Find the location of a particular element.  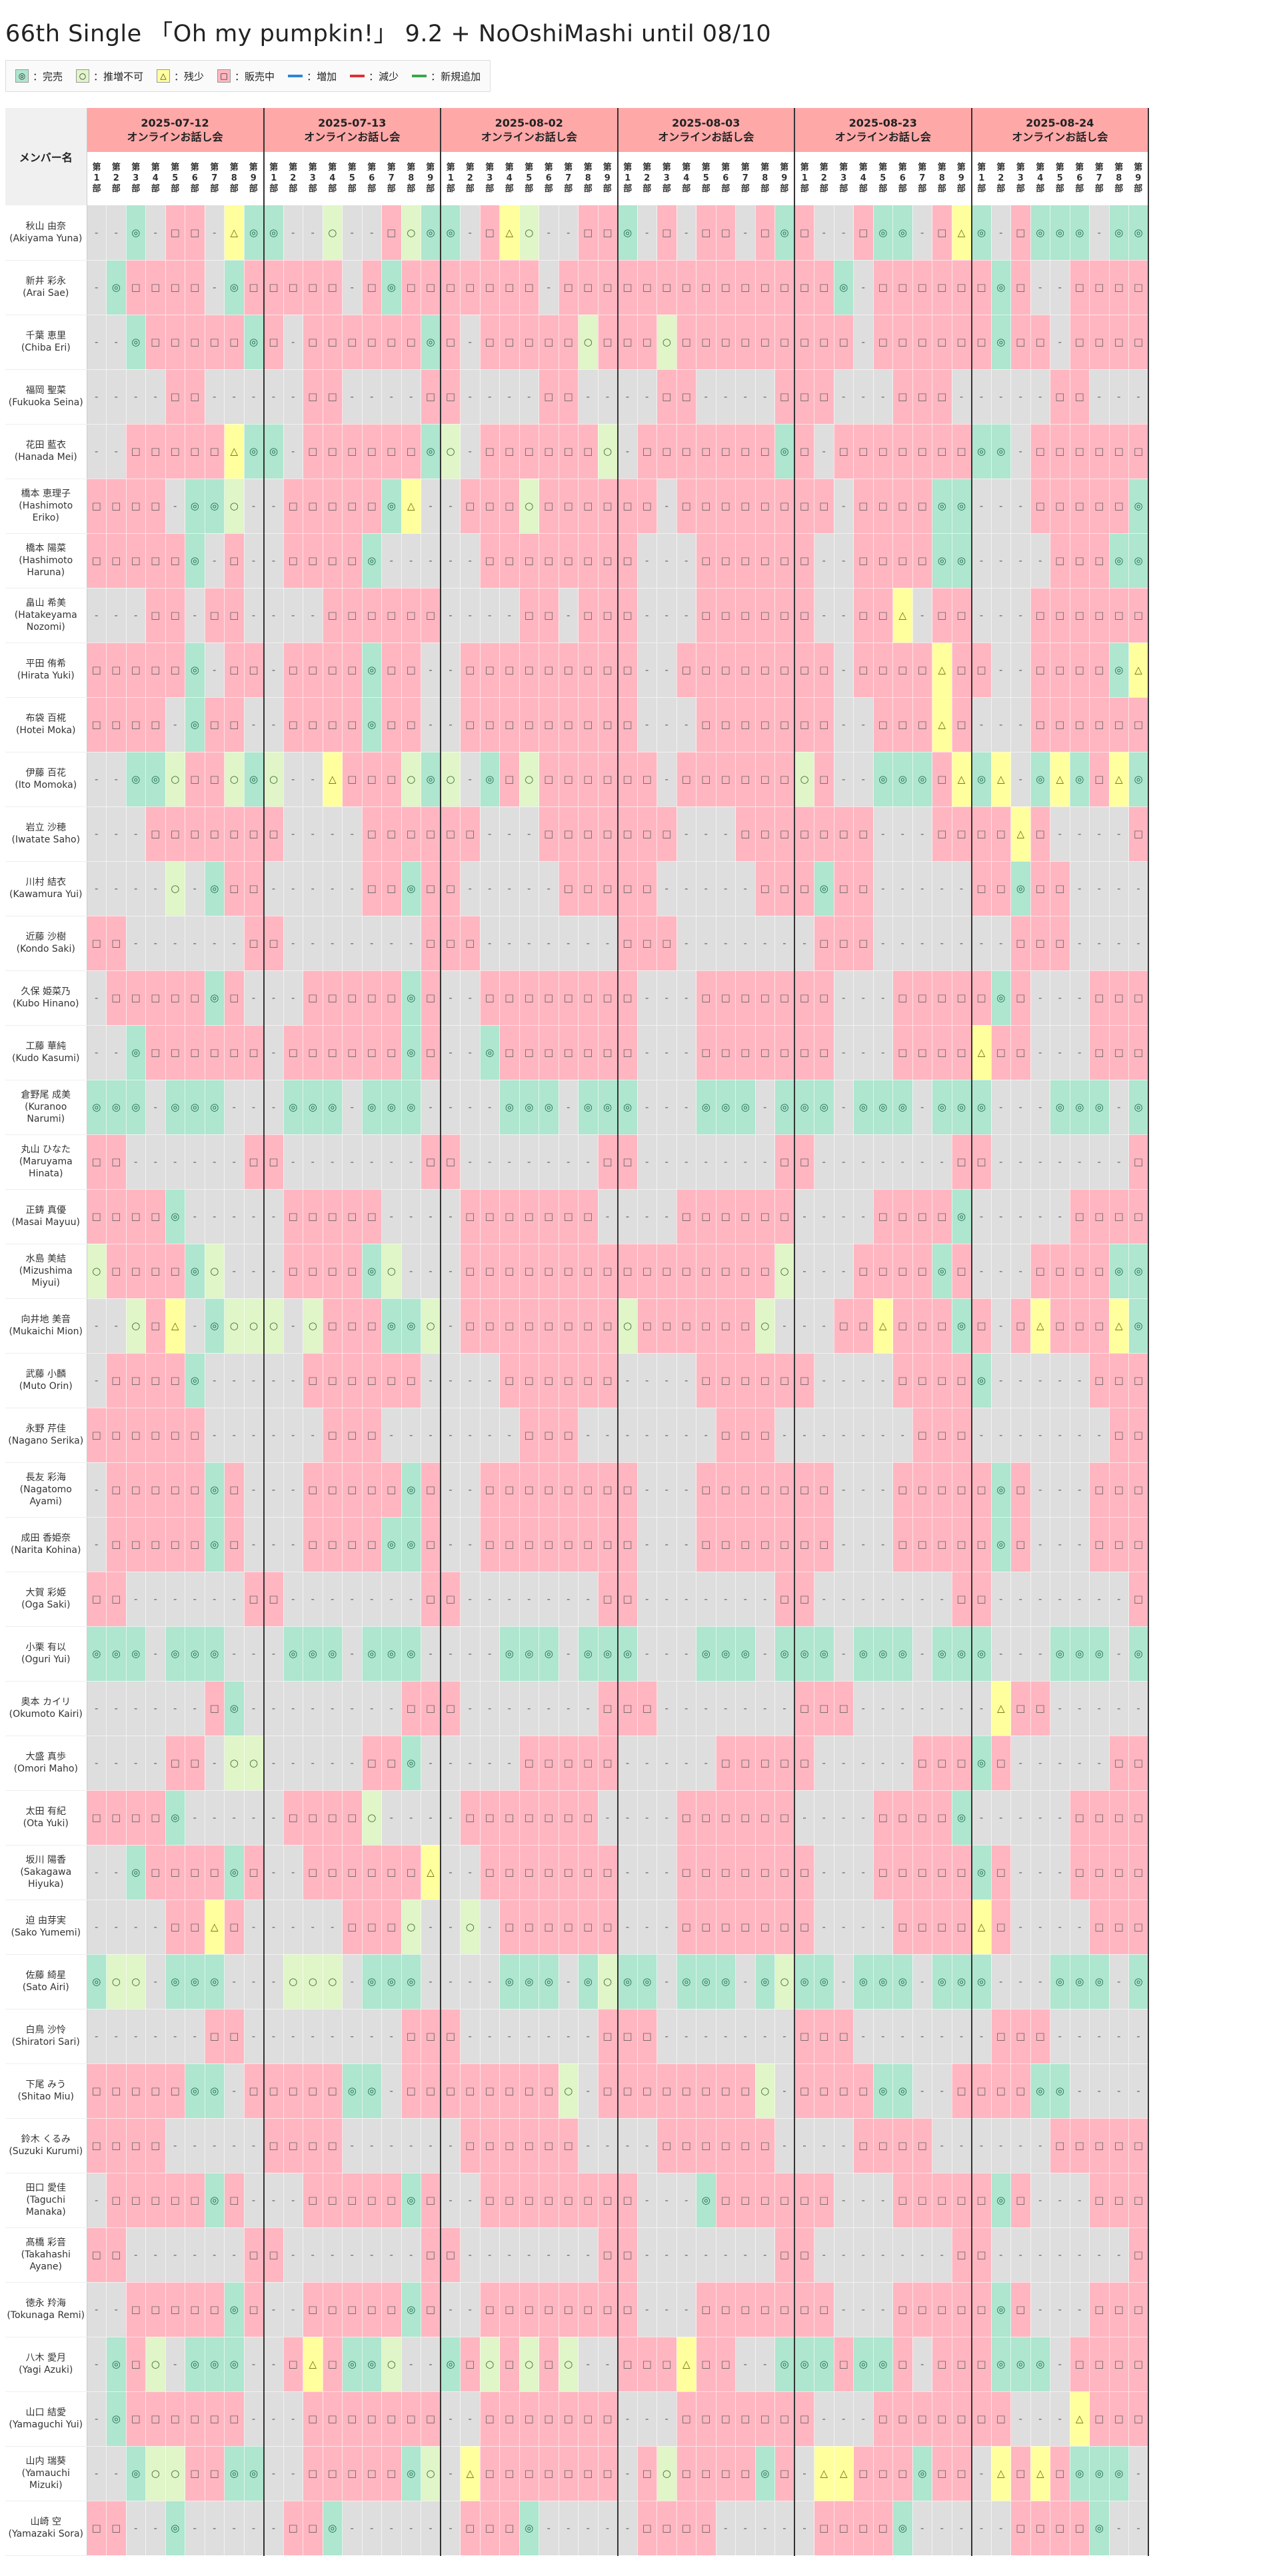

member-name-jp: 近藤 沙樹 is located at coordinates (45, 937).